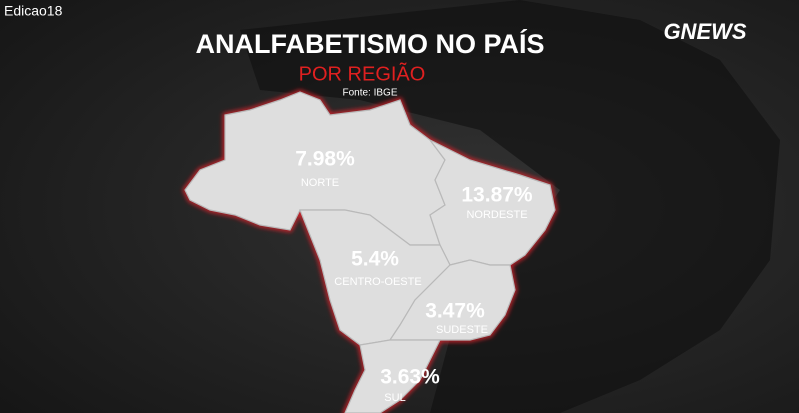 The image size is (799, 413). What do you see at coordinates (325, 159) in the screenshot?
I see `region-value: 7.98%` at bounding box center [325, 159].